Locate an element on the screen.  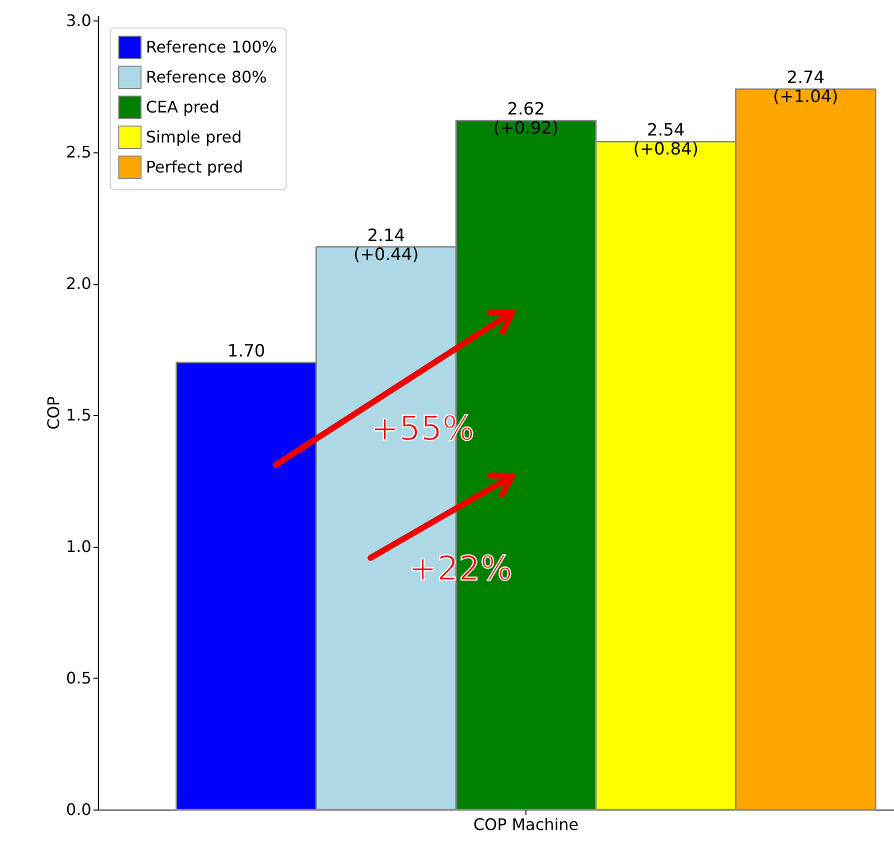
legend-label: CEA pred is located at coordinates (183, 106).